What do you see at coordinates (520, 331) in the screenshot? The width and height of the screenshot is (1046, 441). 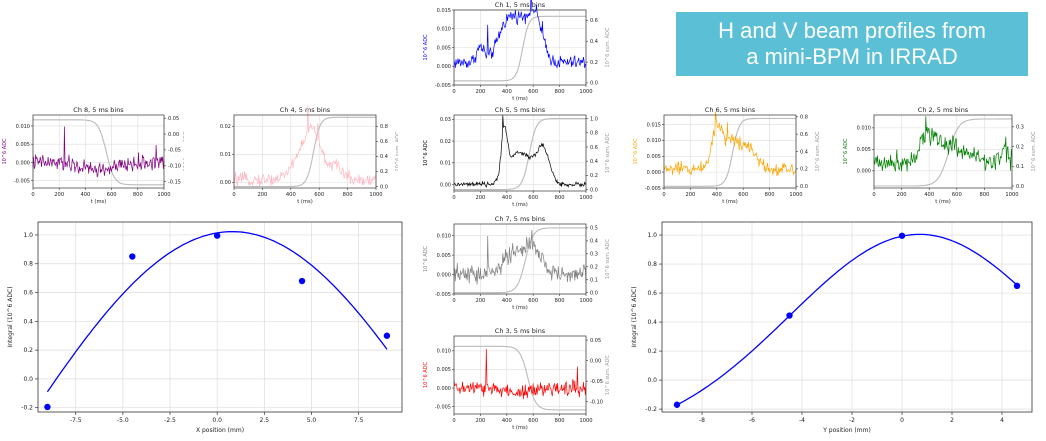 I see `chart-title: Ch 3, 5 ms bins` at bounding box center [520, 331].